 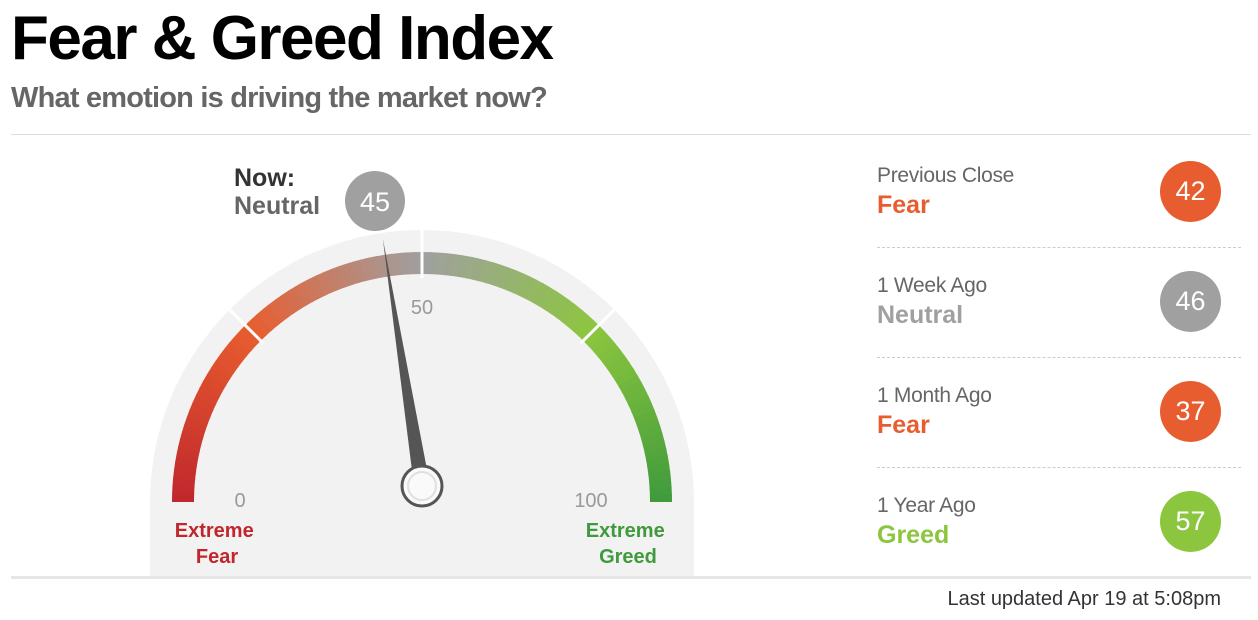 I want to click on history-label: 1 Month Ago, so click(x=934, y=395).